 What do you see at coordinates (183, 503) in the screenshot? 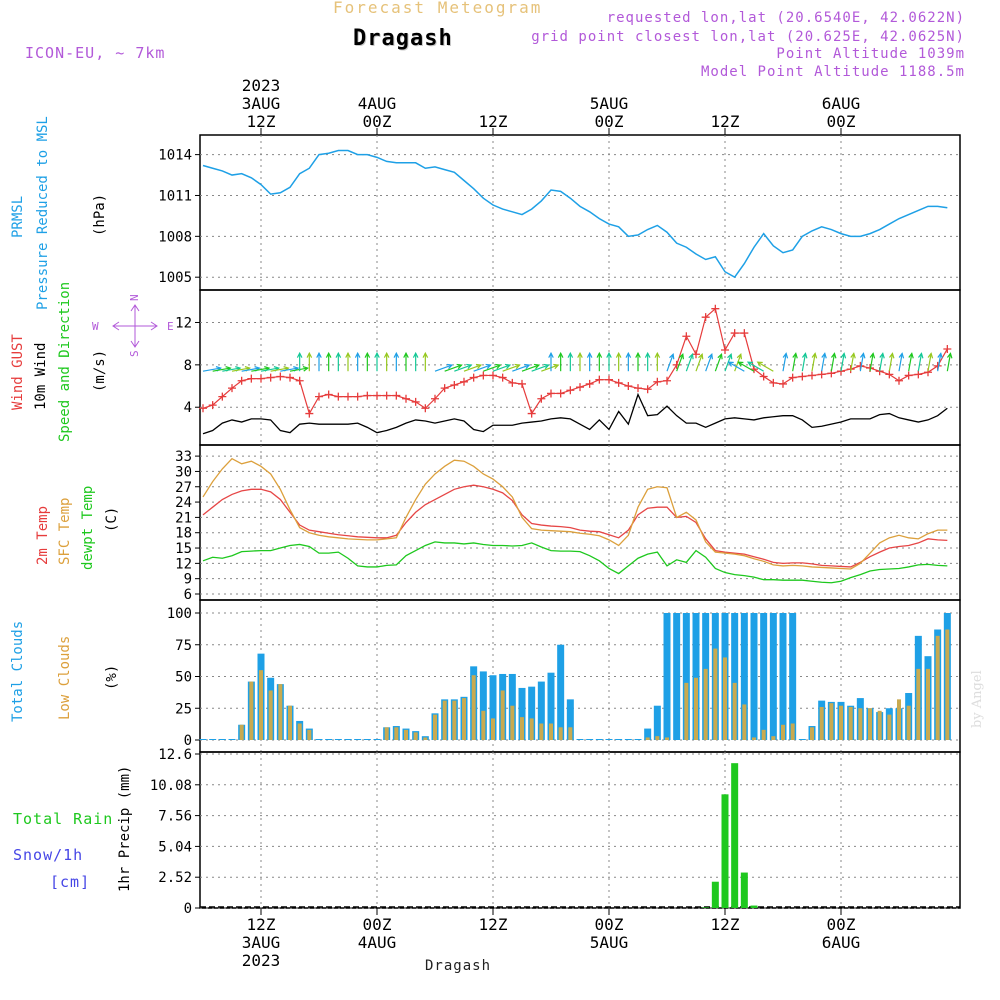
I see `y-tick-label: 24` at bounding box center [183, 503].